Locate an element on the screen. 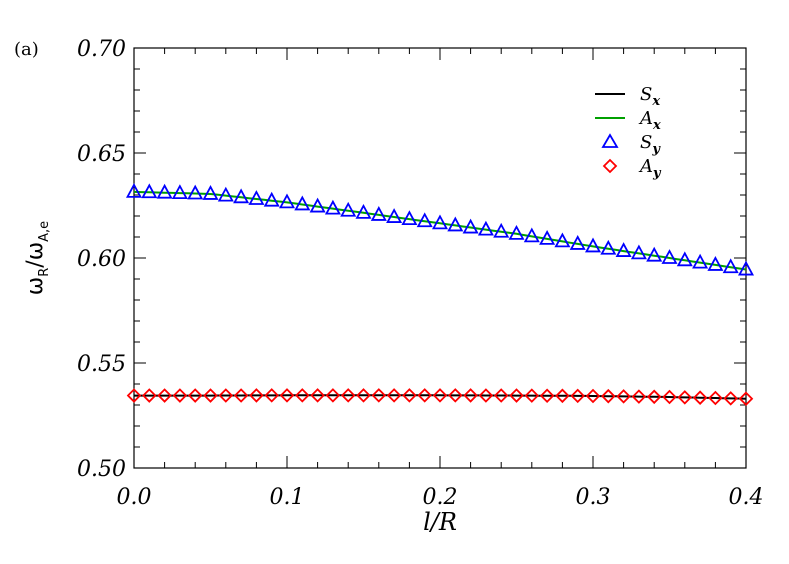 This screenshot has width=789, height=564. series-line-Ax is located at coordinates (440, 230).